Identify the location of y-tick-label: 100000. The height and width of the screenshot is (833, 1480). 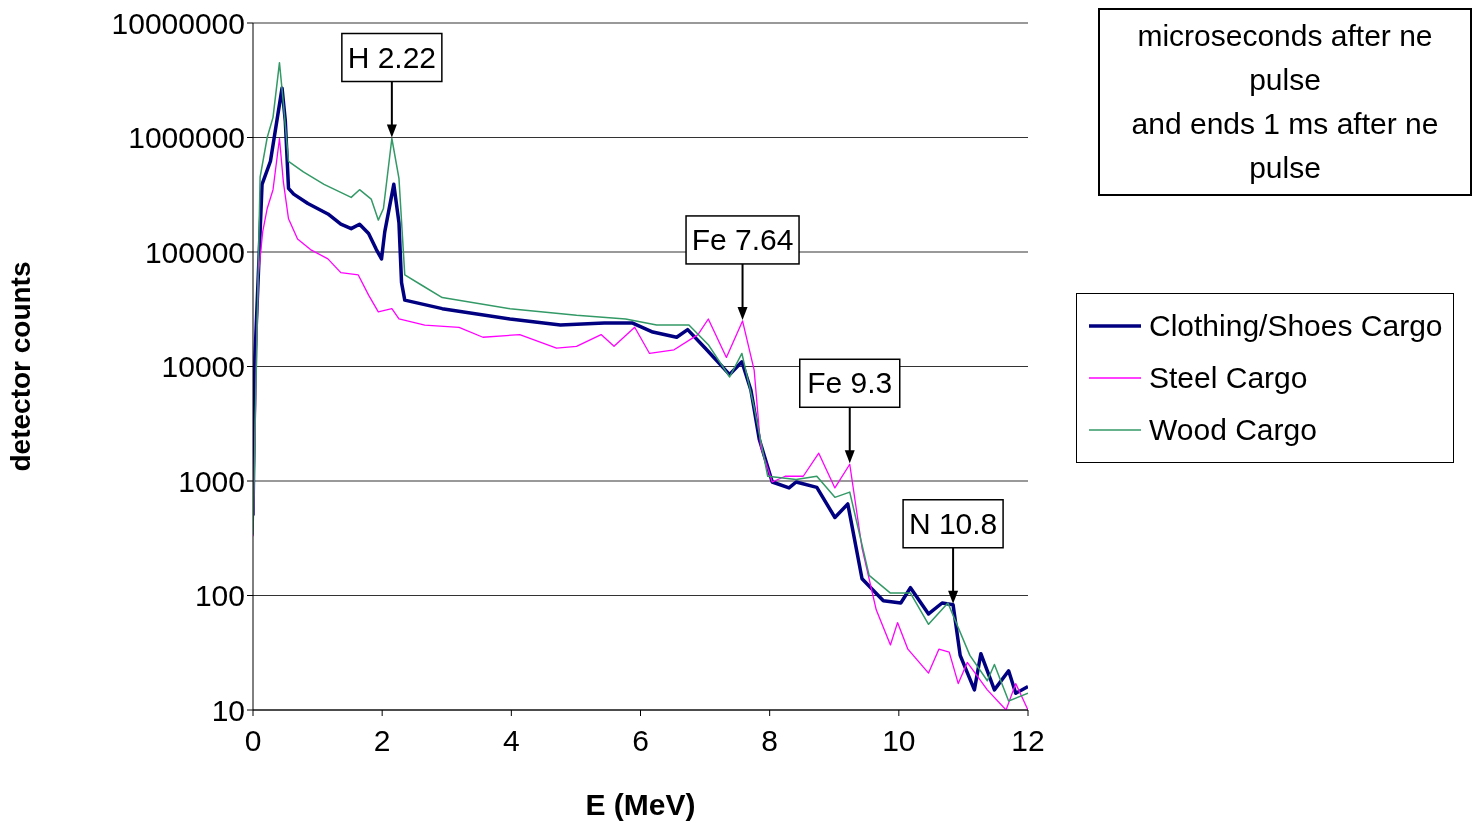
(194, 252).